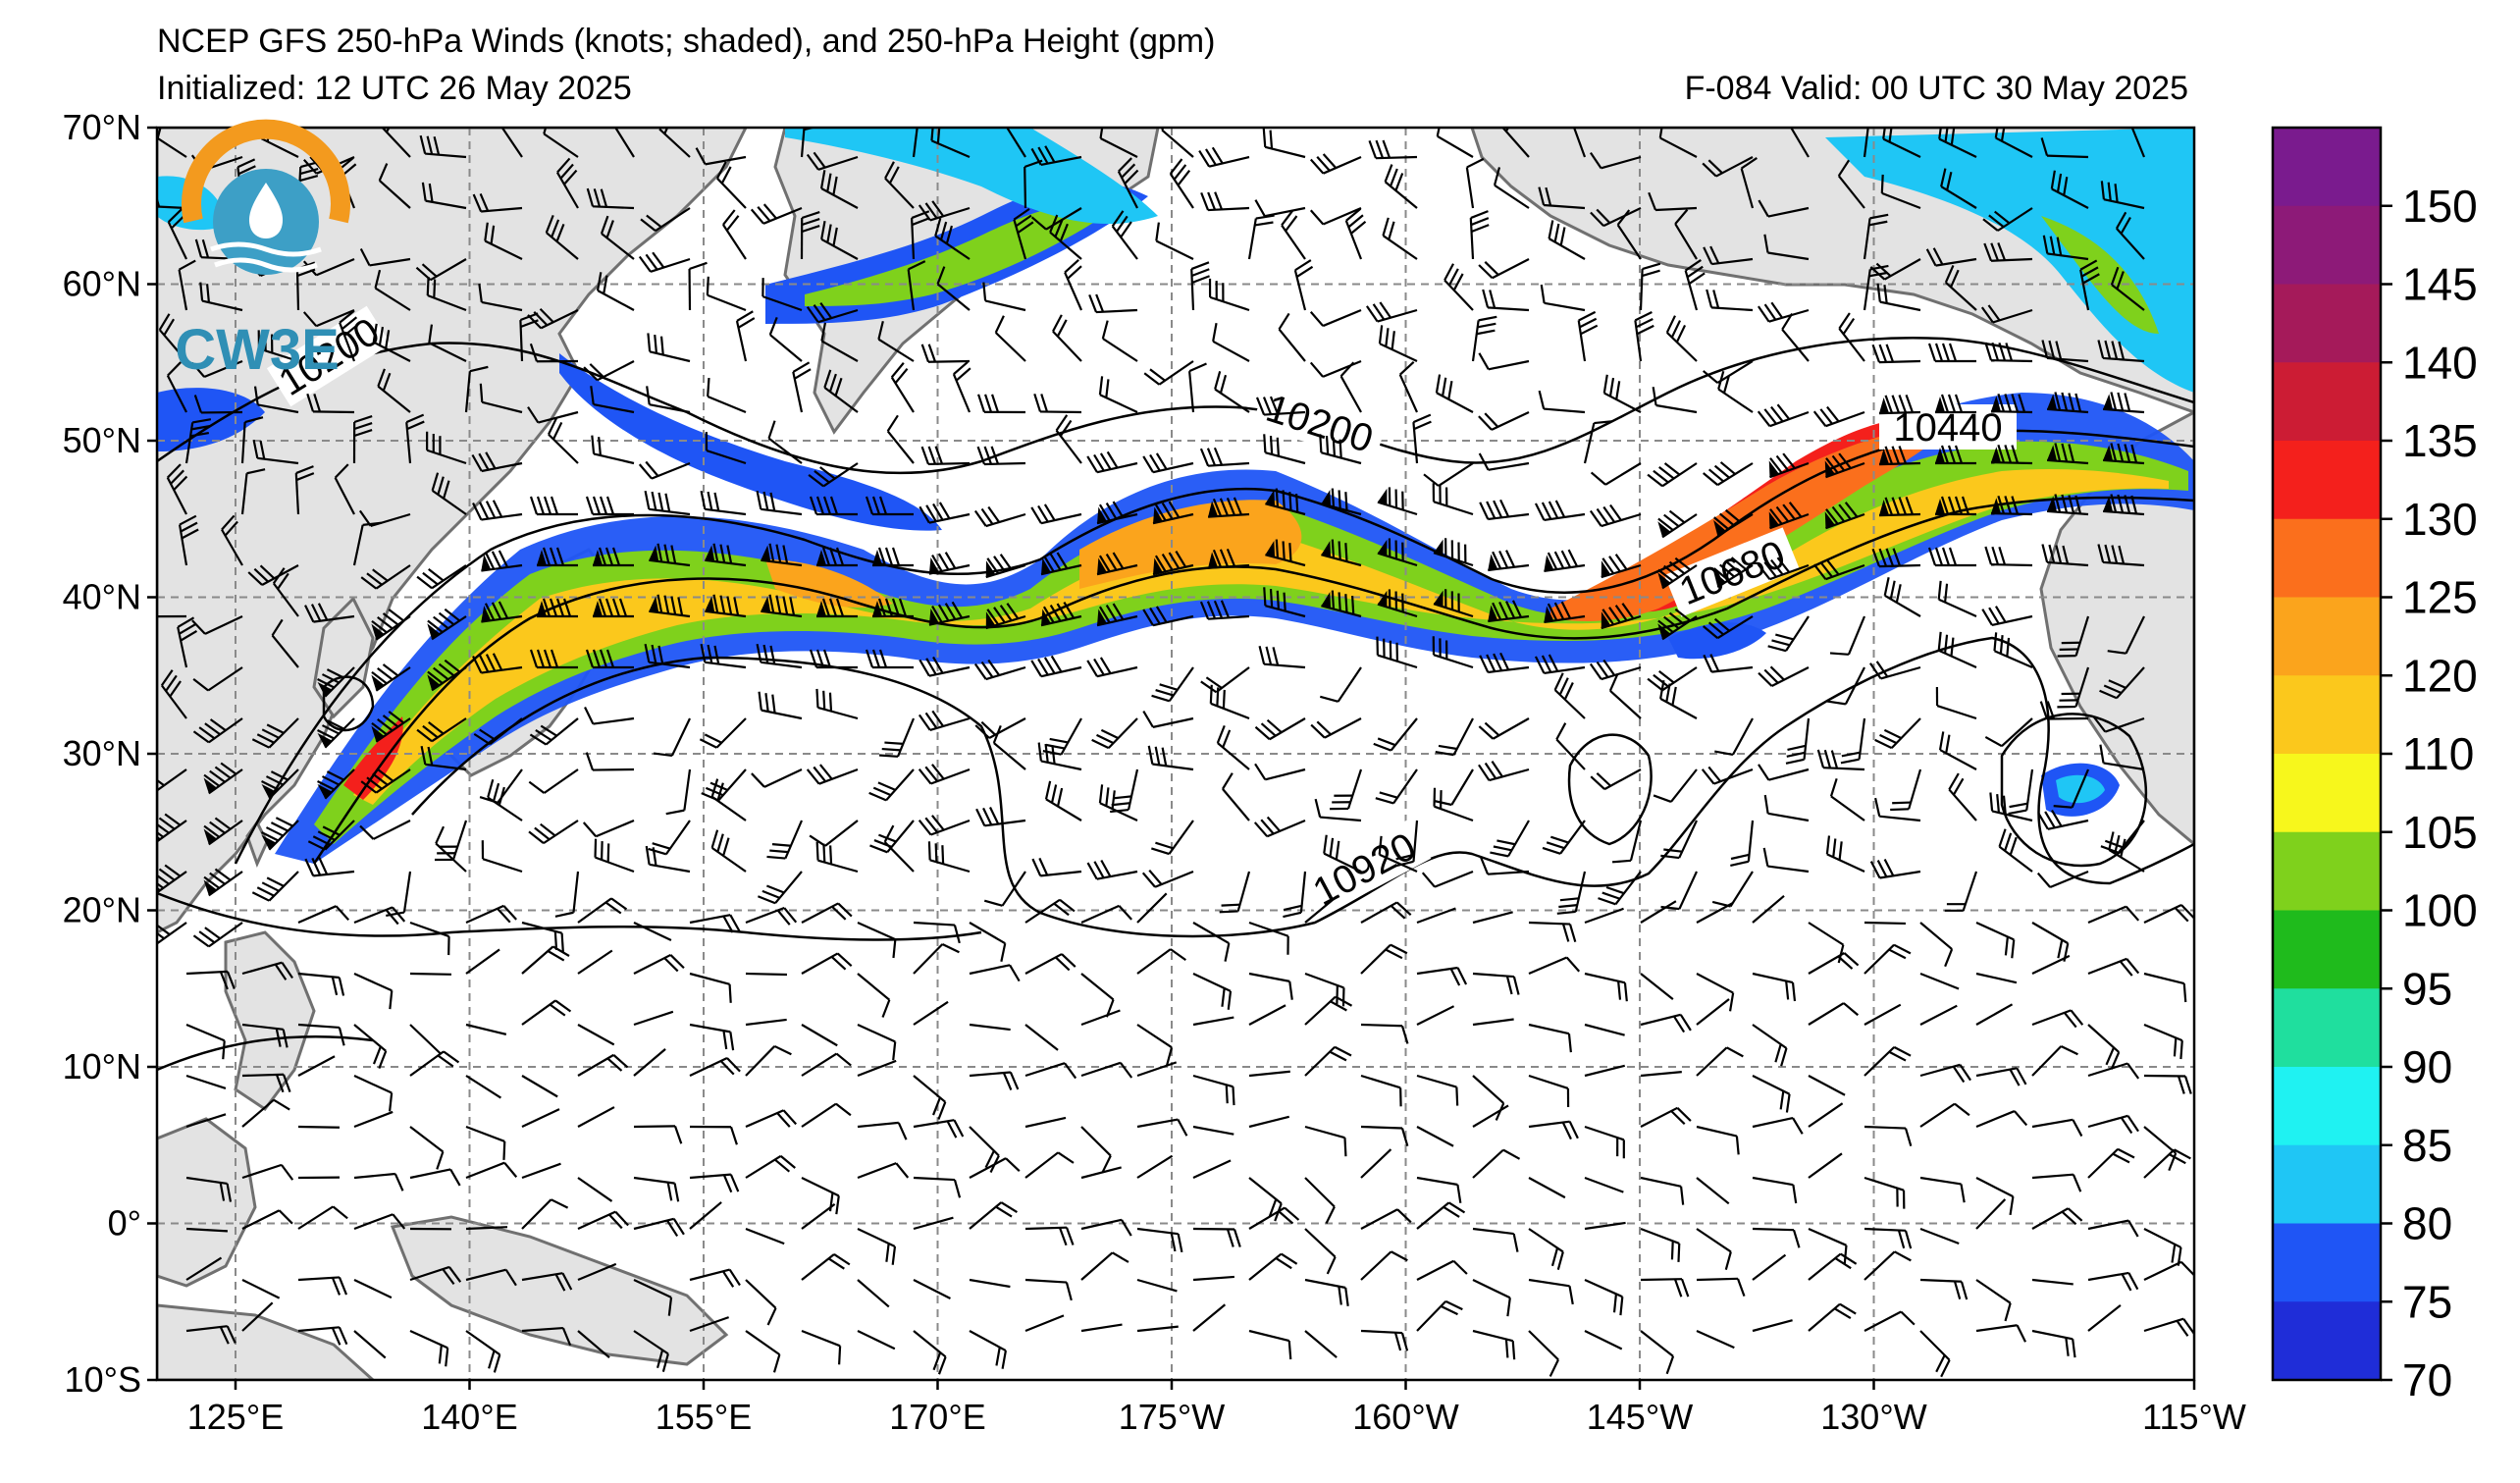  What do you see at coordinates (2427, 1380) in the screenshot?
I see `colorbar-label: 70` at bounding box center [2427, 1380].